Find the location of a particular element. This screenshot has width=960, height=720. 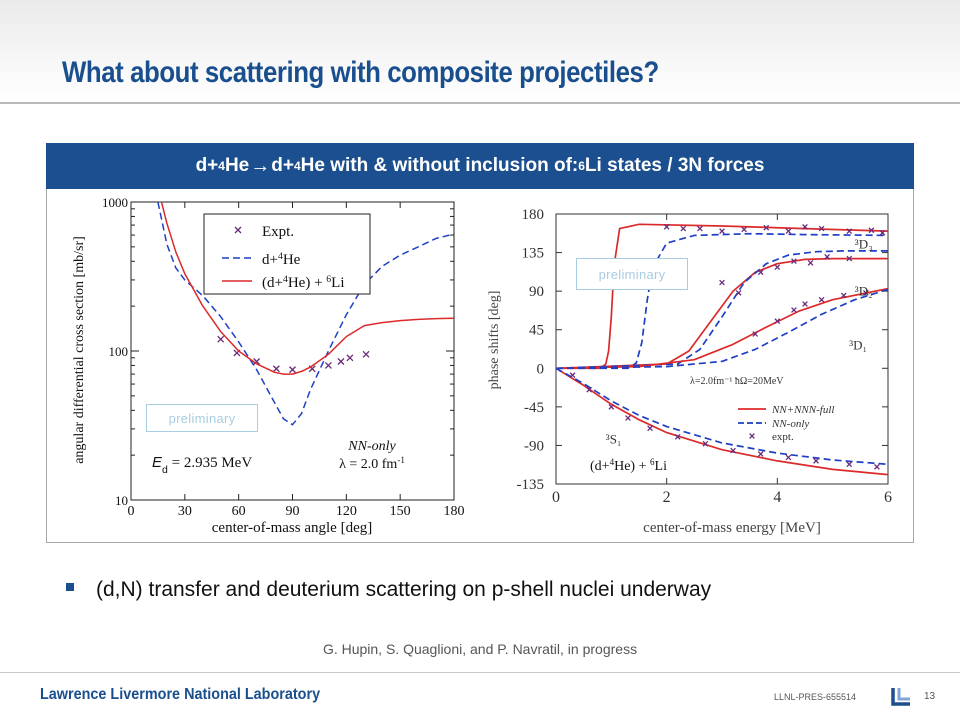

left-plot-area is located at coordinates (305, 314).